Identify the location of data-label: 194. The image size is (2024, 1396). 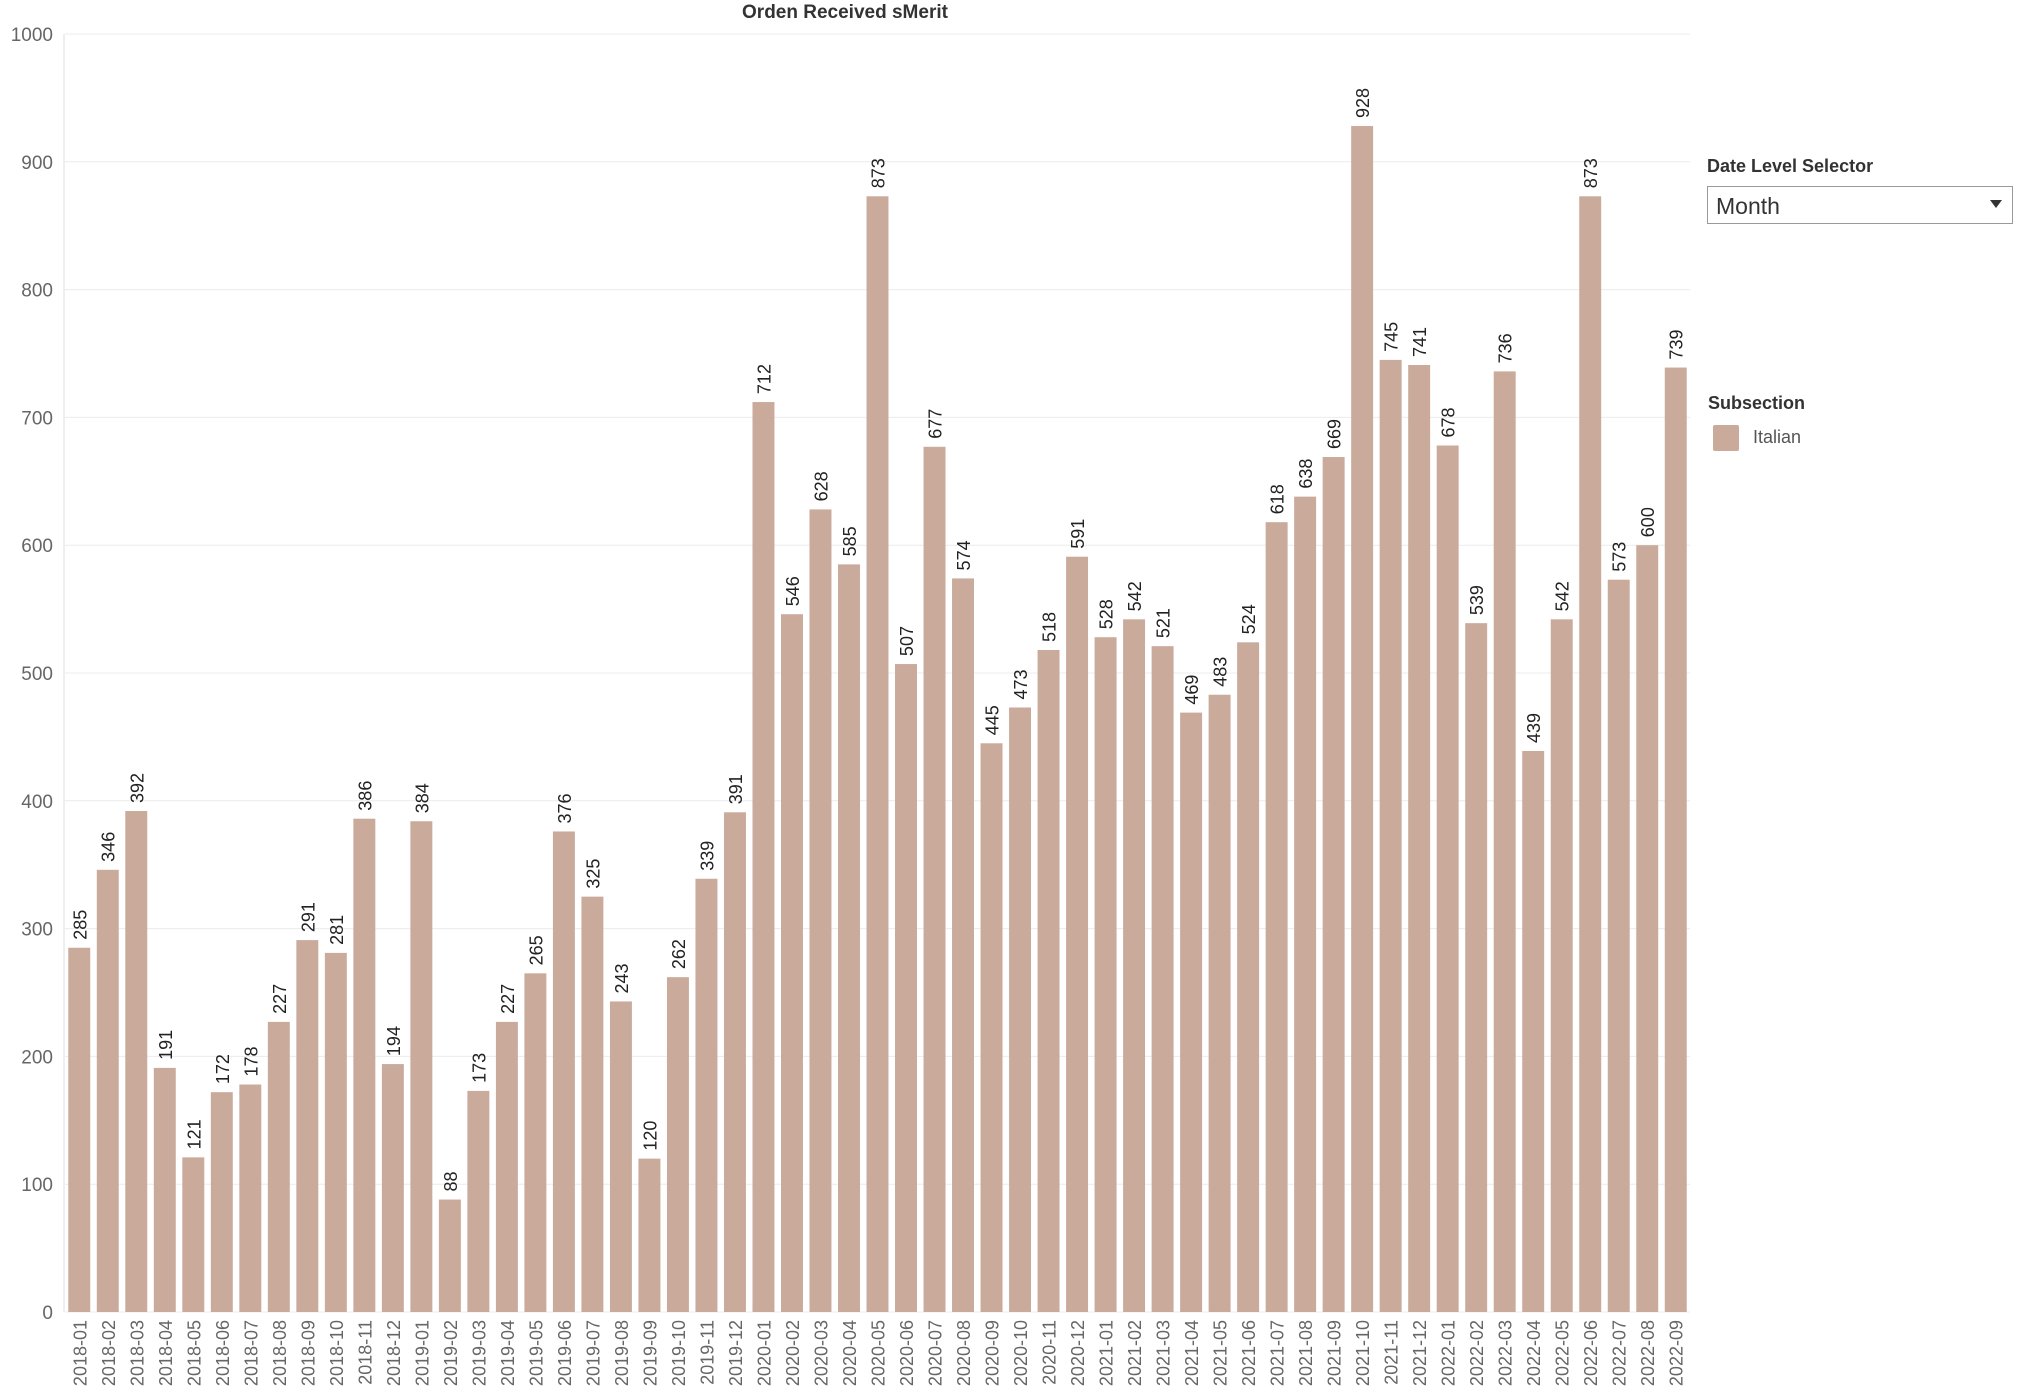
(394, 1041).